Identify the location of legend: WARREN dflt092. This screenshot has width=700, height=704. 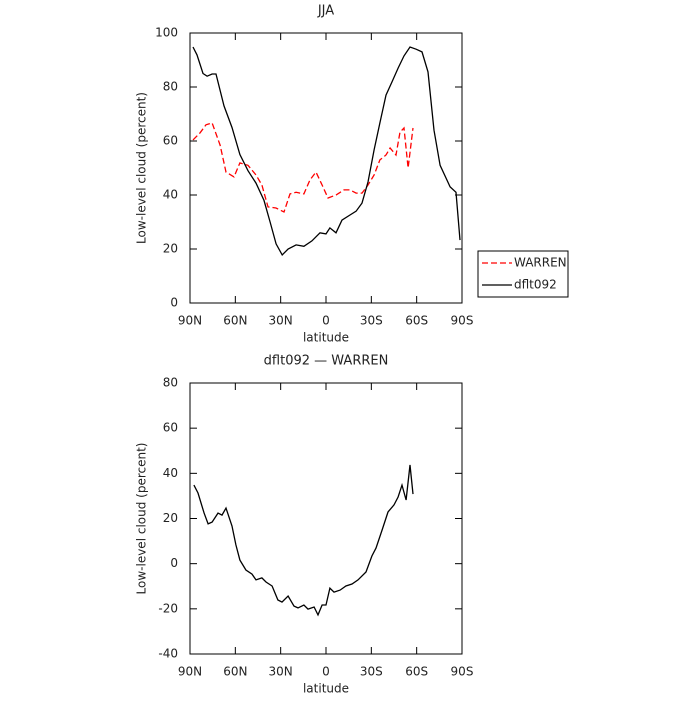
(523, 274).